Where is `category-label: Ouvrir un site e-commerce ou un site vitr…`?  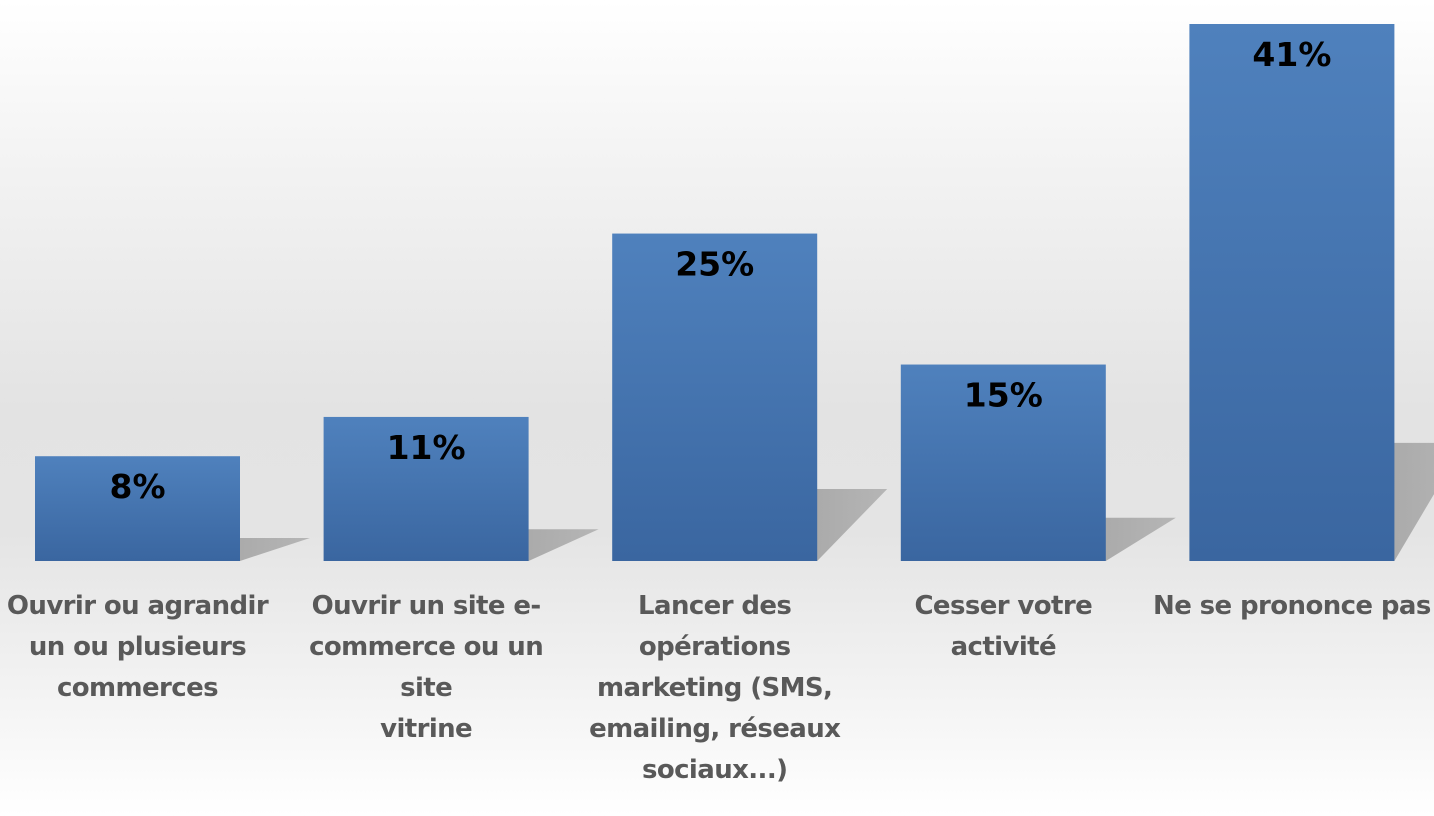 category-label: Ouvrir un site e-commerce ou un site vitr… is located at coordinates (426, 668).